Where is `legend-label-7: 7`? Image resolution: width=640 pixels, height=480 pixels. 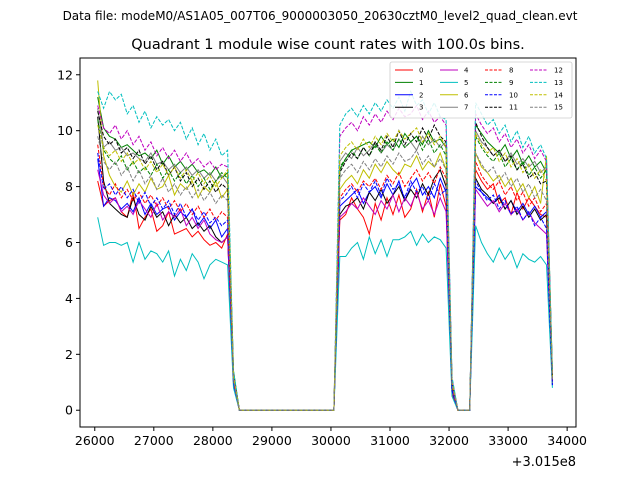 legend-label-7: 7 is located at coordinates (466, 108).